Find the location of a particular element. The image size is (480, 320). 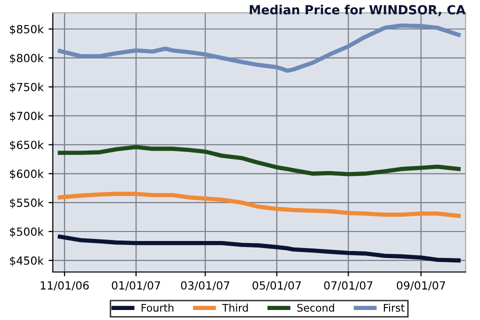

legend-label: Fourth is located at coordinates (158, 308).